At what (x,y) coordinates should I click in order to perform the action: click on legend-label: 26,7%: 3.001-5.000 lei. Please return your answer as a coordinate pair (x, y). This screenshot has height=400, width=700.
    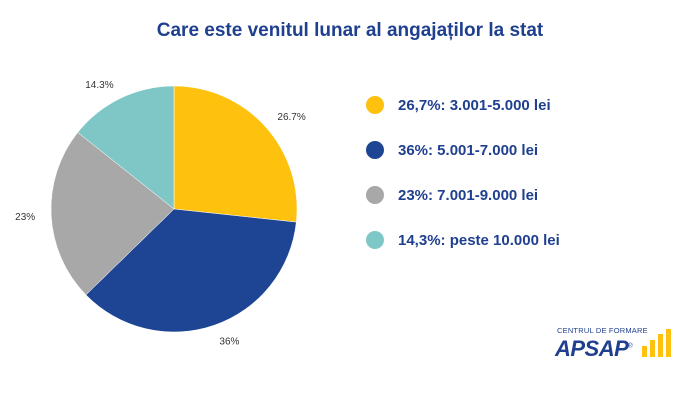
    Looking at the image, I should click on (474, 105).